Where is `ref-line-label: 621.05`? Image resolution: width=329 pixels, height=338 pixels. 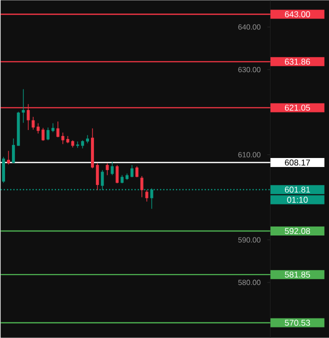 ref-line-label: 621.05 is located at coordinates (297, 107).